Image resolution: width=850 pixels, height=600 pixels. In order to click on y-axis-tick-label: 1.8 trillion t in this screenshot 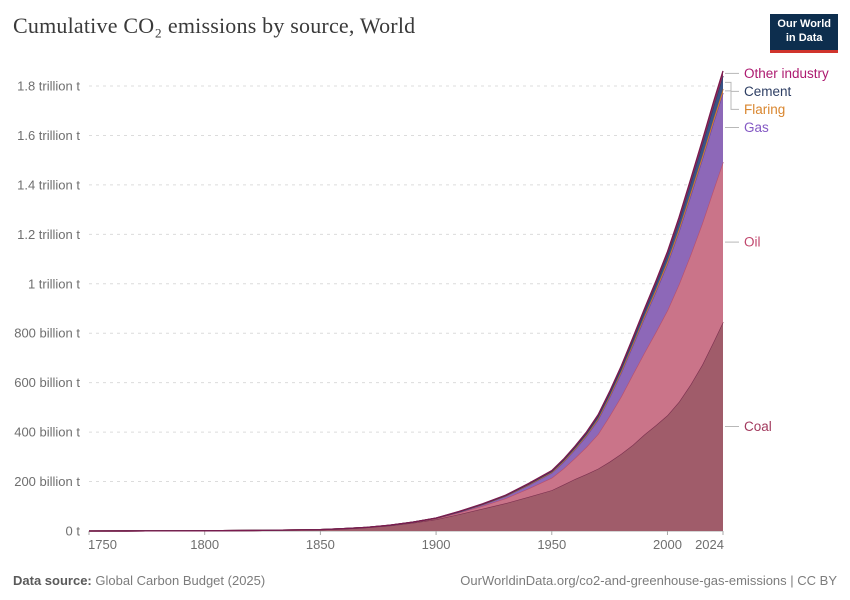, I will do `click(48, 86)`.